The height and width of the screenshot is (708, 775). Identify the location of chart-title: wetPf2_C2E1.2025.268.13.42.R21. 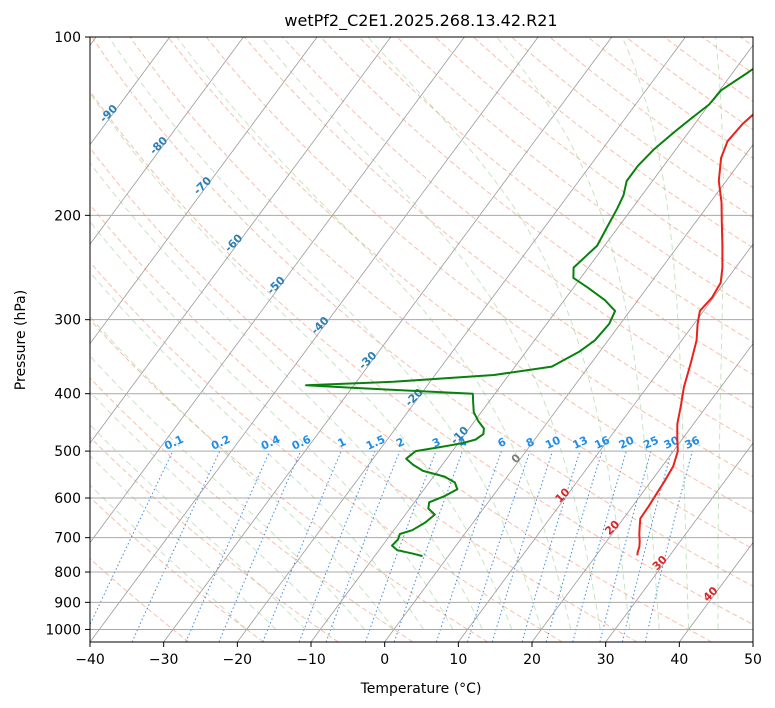
(420, 21).